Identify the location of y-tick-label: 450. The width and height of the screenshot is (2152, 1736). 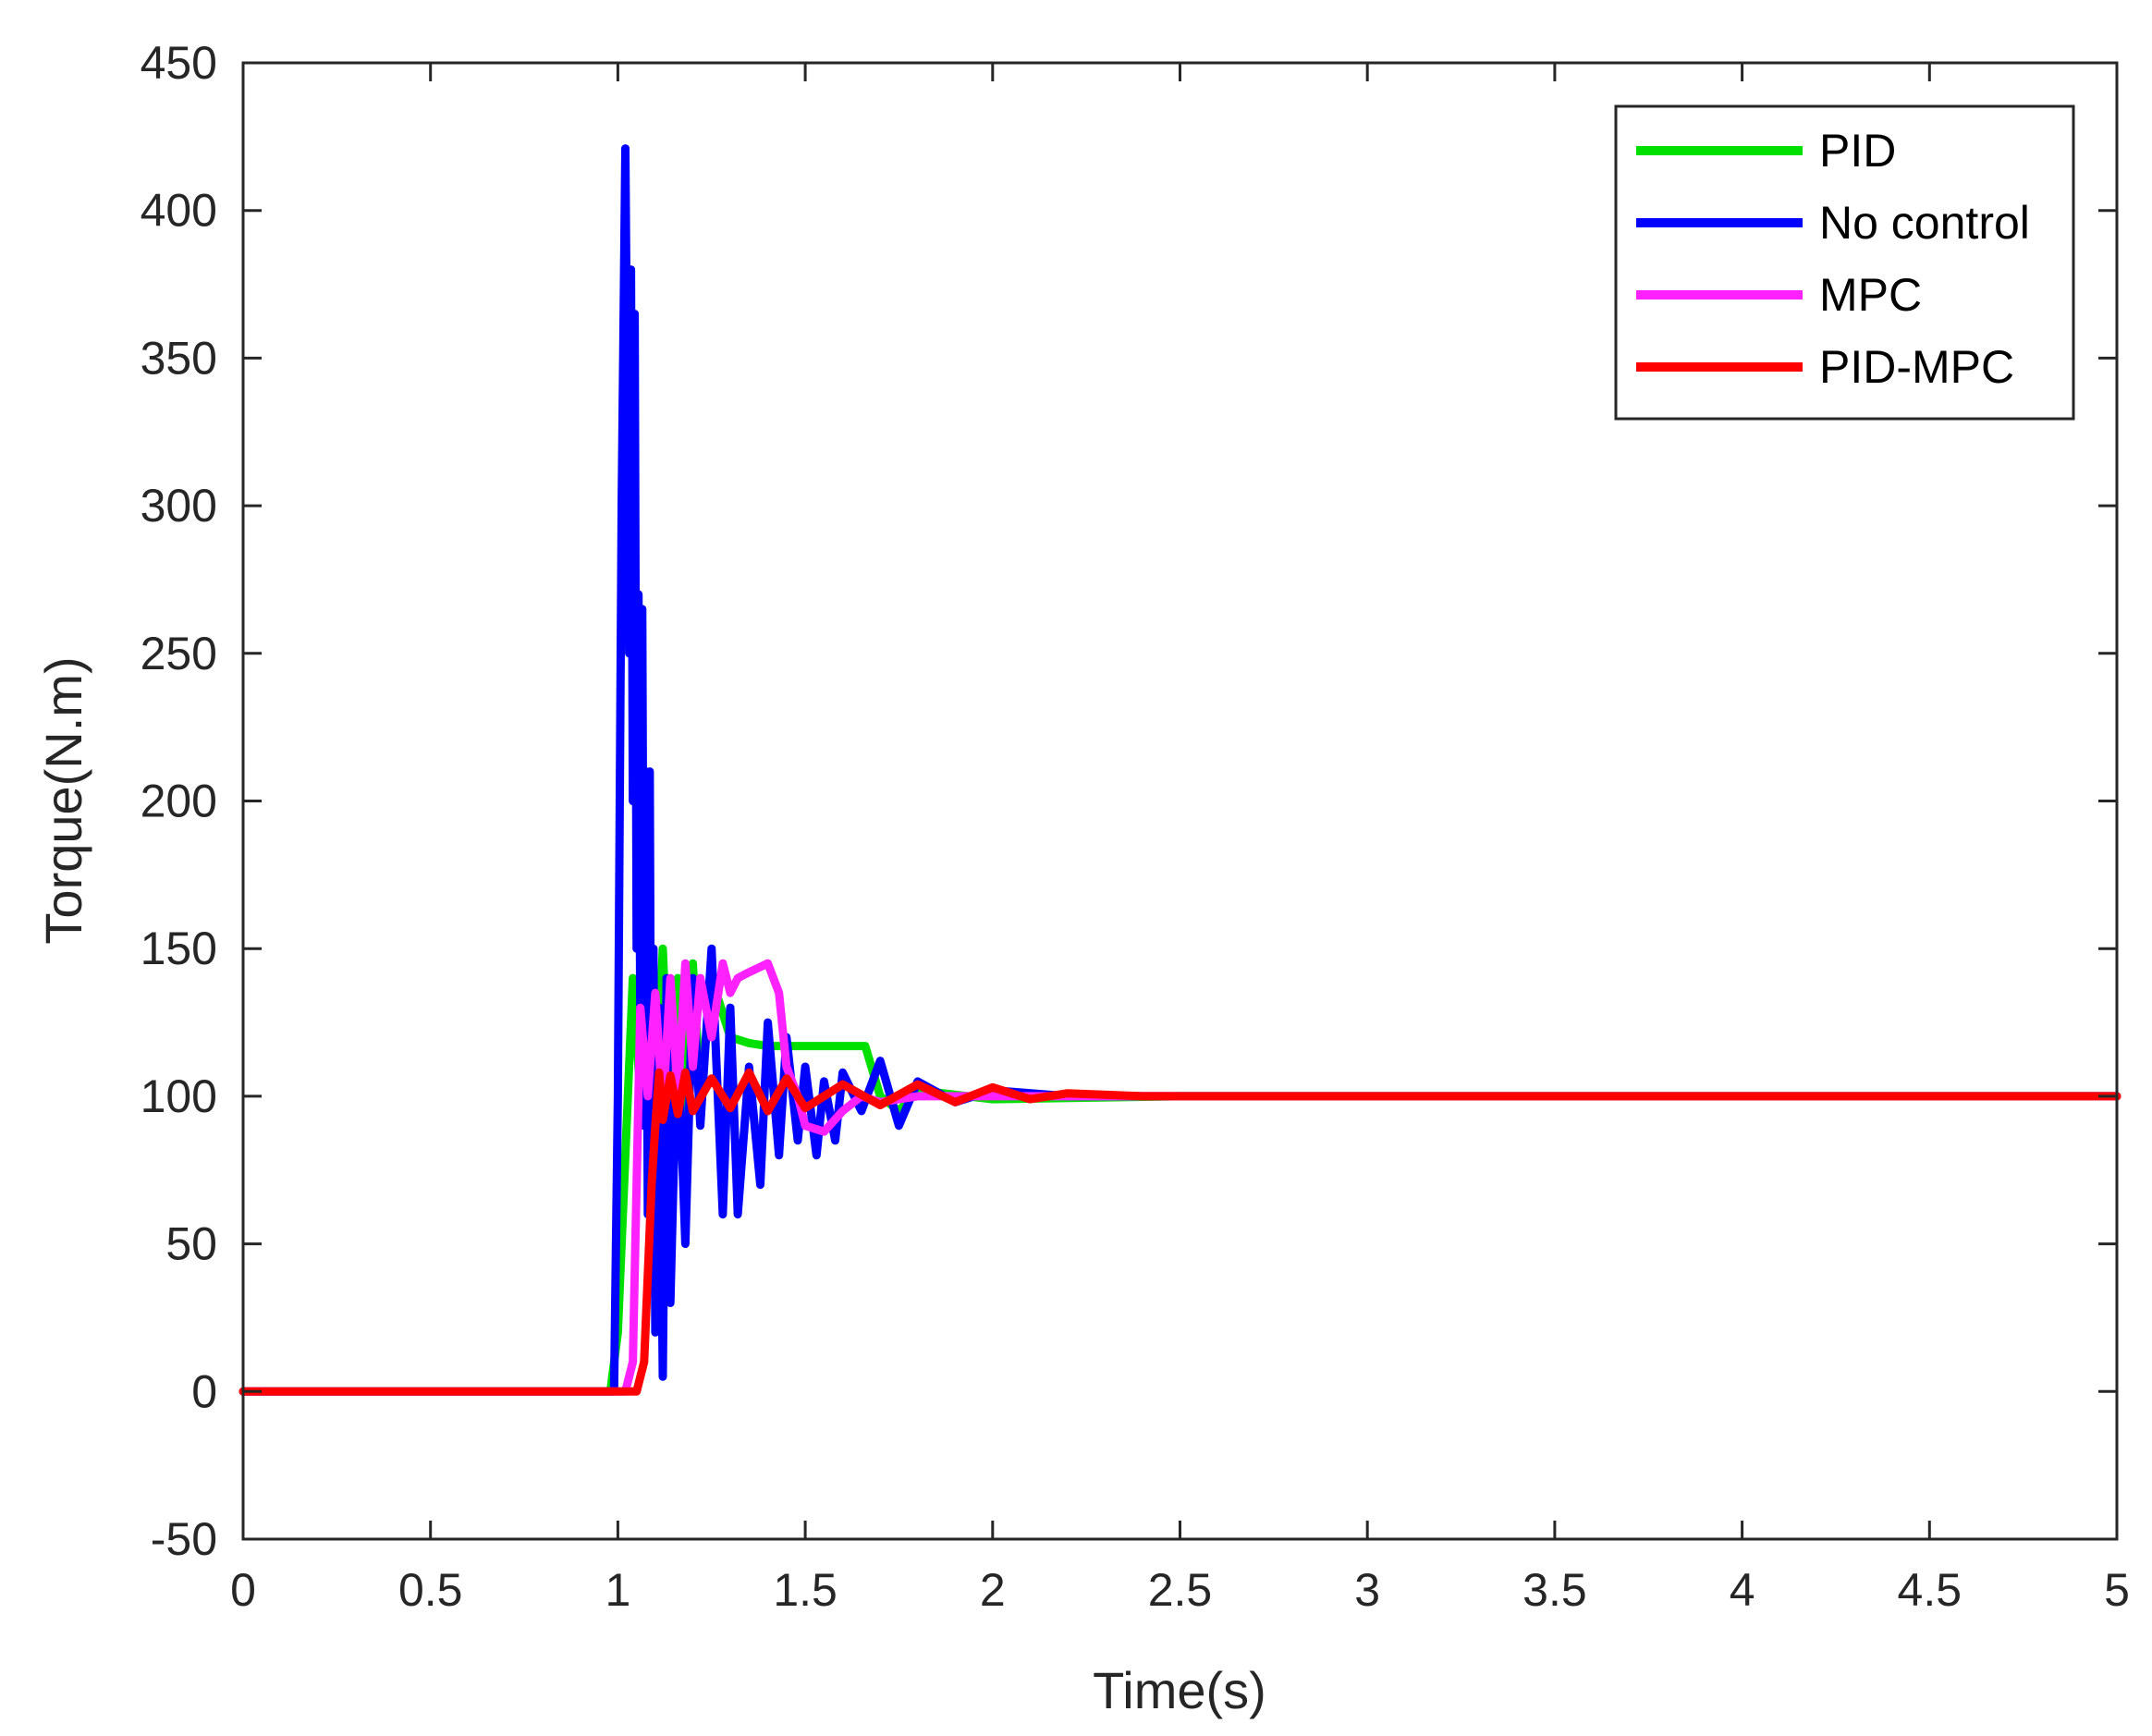
(179, 63).